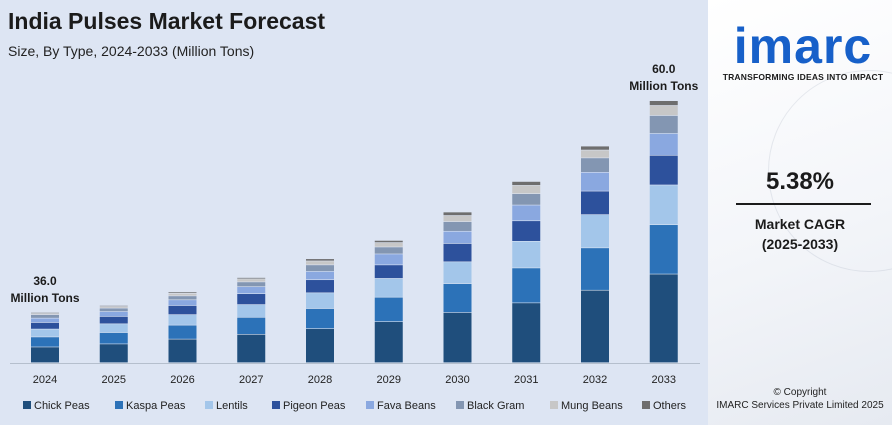 This screenshot has width=892, height=425. What do you see at coordinates (457, 226) in the screenshot?
I see `bar-segment-2030-black-gram` at bounding box center [457, 226].